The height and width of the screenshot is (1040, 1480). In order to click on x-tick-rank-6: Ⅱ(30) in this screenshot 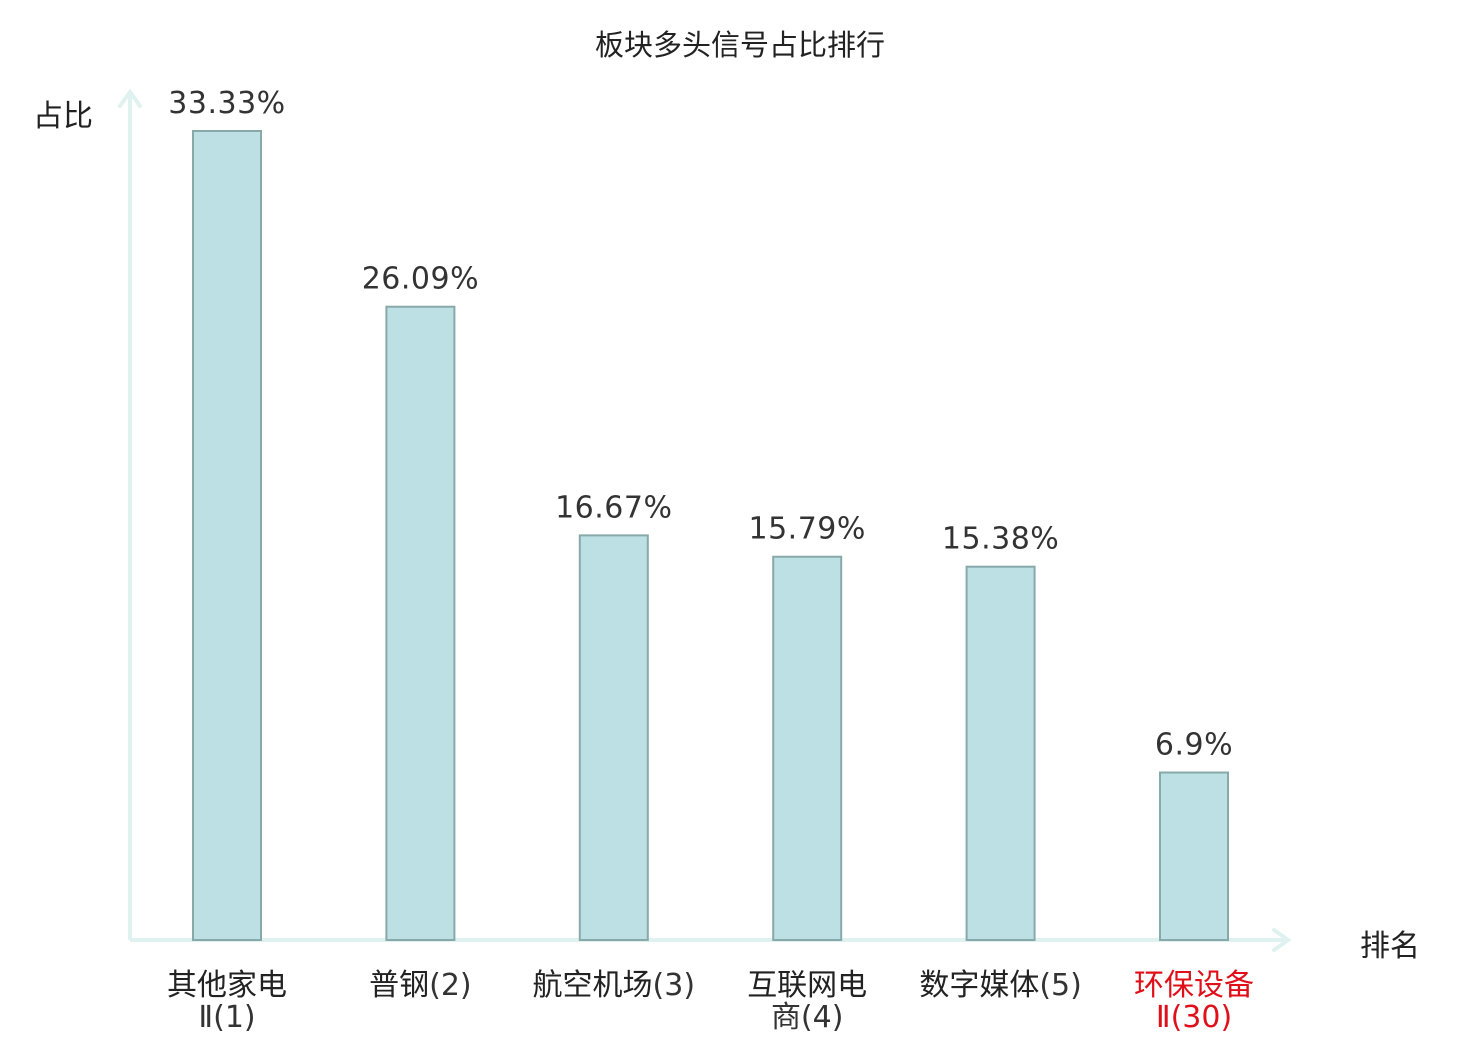, I will do `click(1194, 1017)`.